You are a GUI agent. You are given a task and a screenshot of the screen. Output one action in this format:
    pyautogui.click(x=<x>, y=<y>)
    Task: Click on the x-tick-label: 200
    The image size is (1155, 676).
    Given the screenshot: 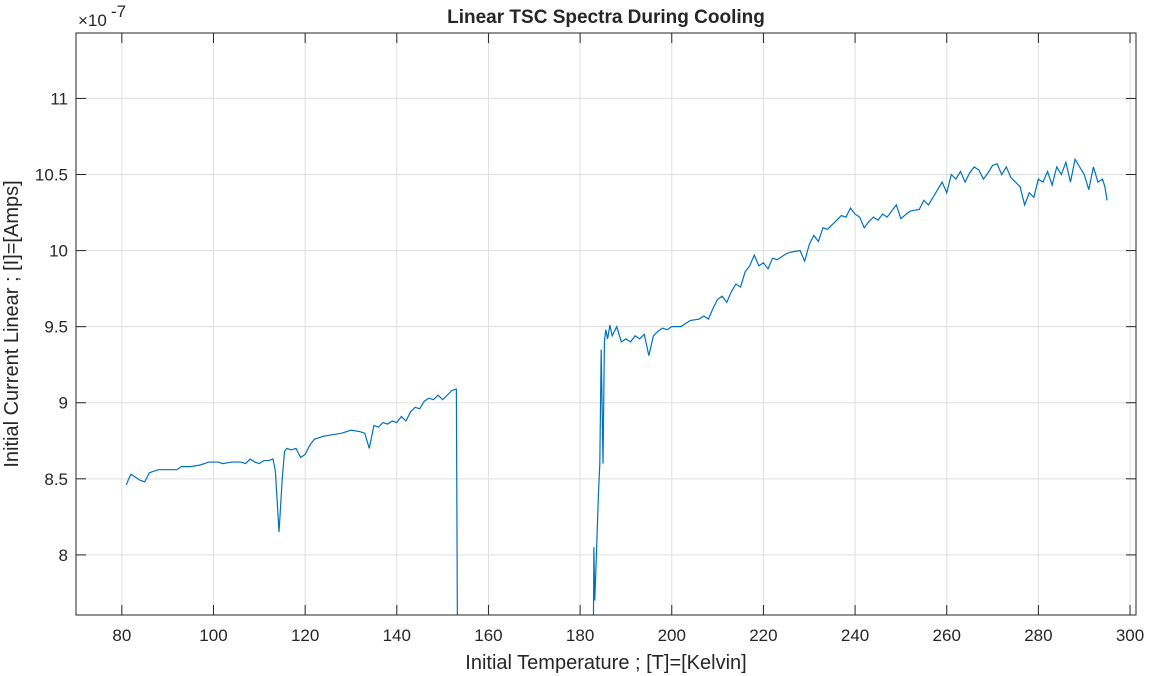 What is the action you would take?
    pyautogui.click(x=672, y=635)
    